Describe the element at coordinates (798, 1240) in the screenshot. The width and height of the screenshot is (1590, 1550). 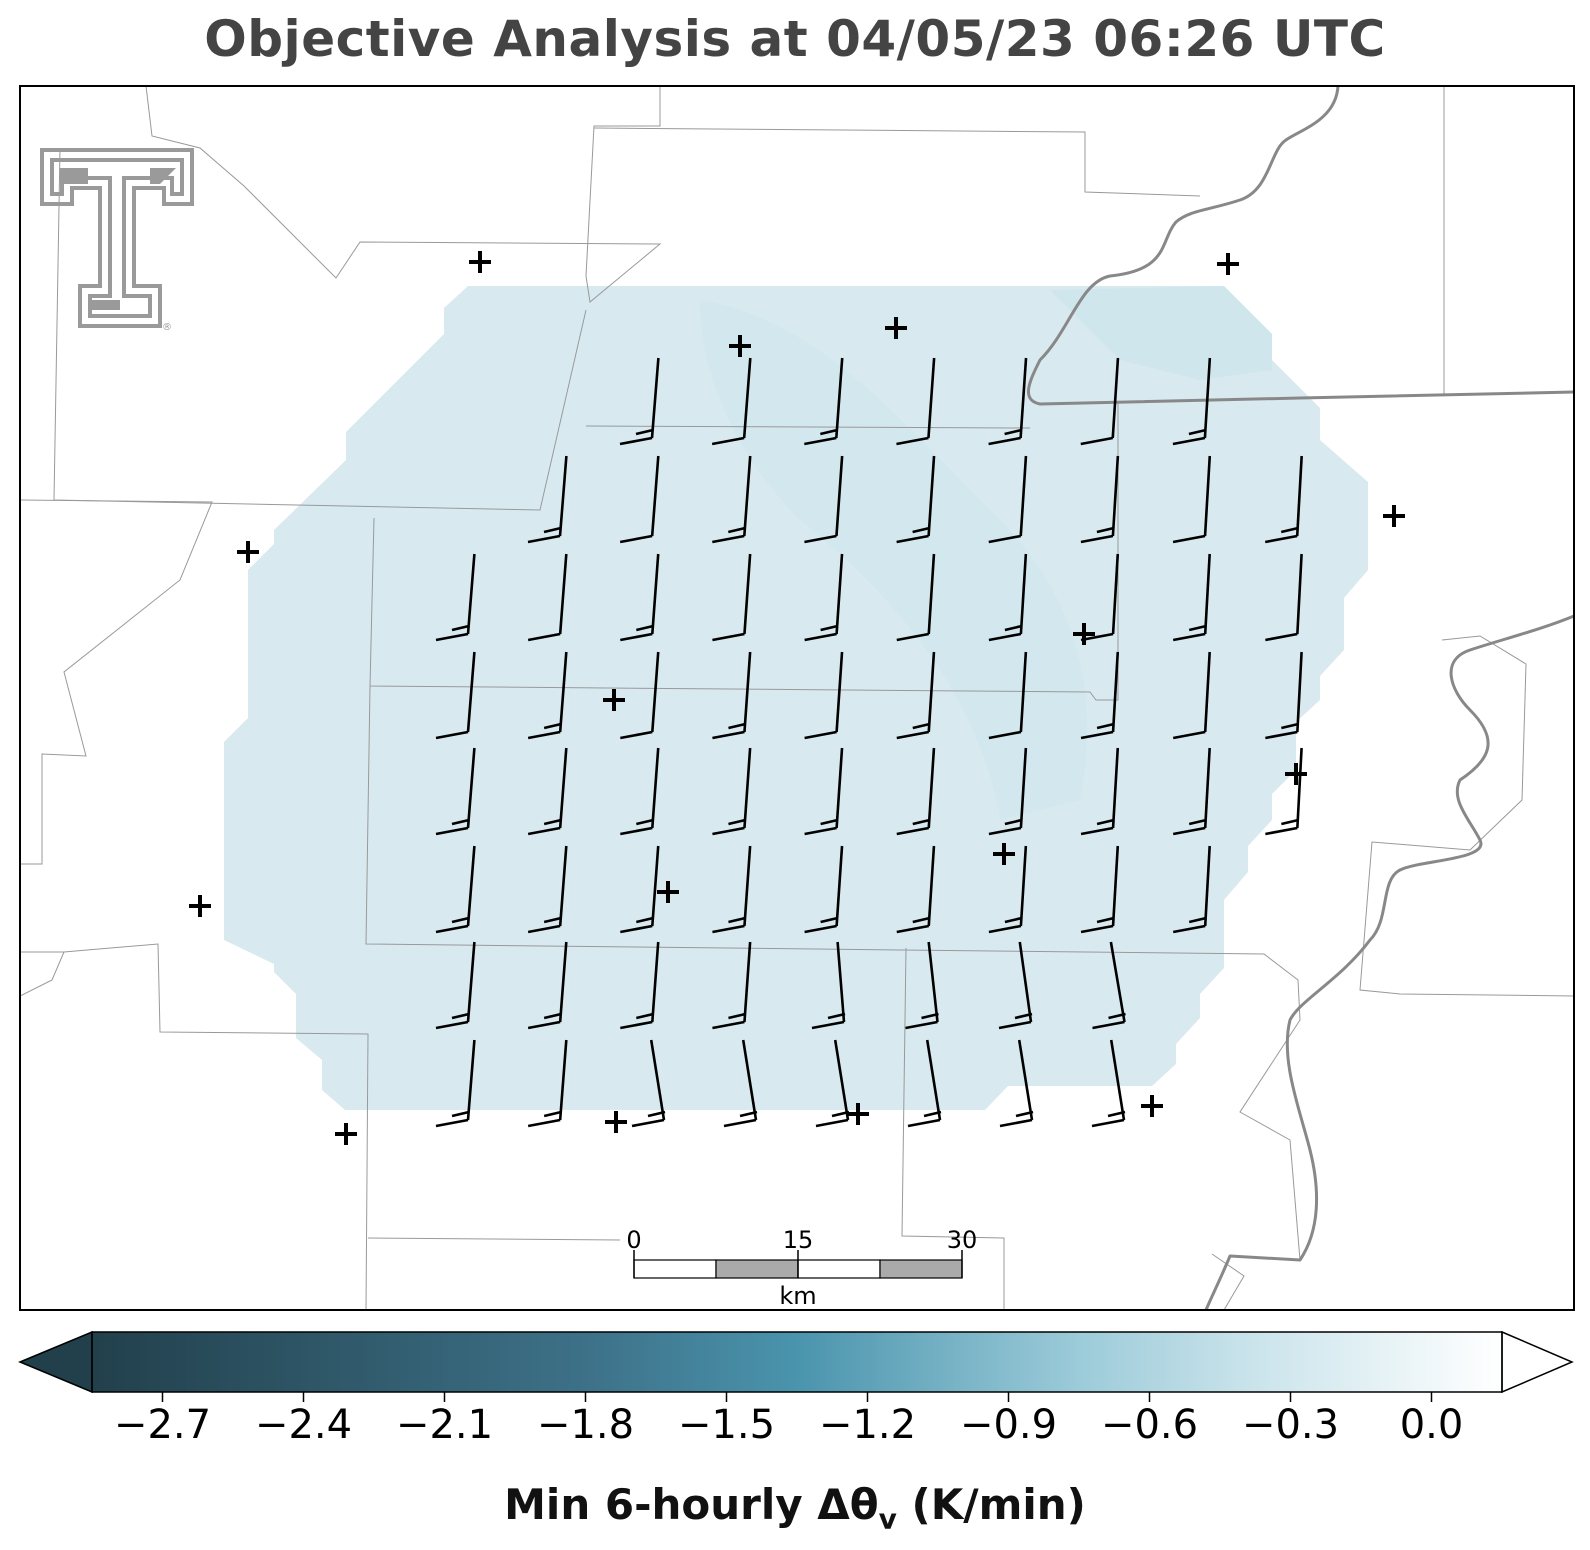
I see `scale-tick-15: 15` at that location.